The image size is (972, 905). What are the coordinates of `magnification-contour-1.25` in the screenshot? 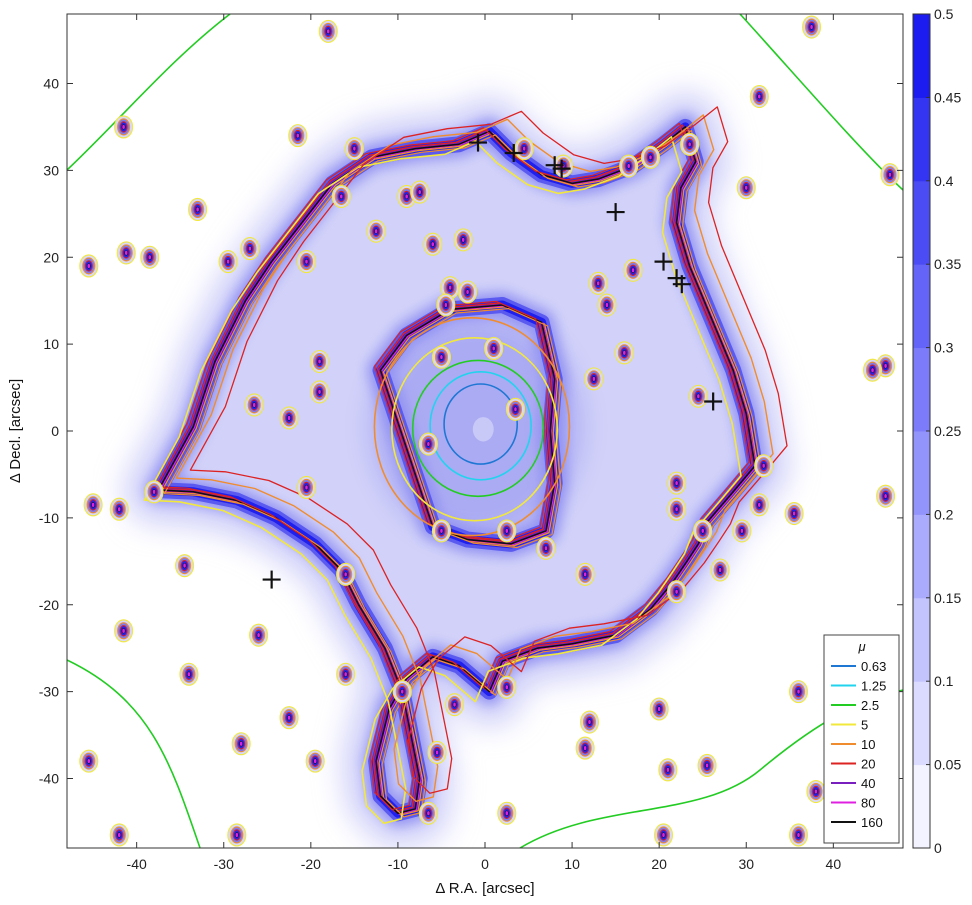 It's located at (480, 425).